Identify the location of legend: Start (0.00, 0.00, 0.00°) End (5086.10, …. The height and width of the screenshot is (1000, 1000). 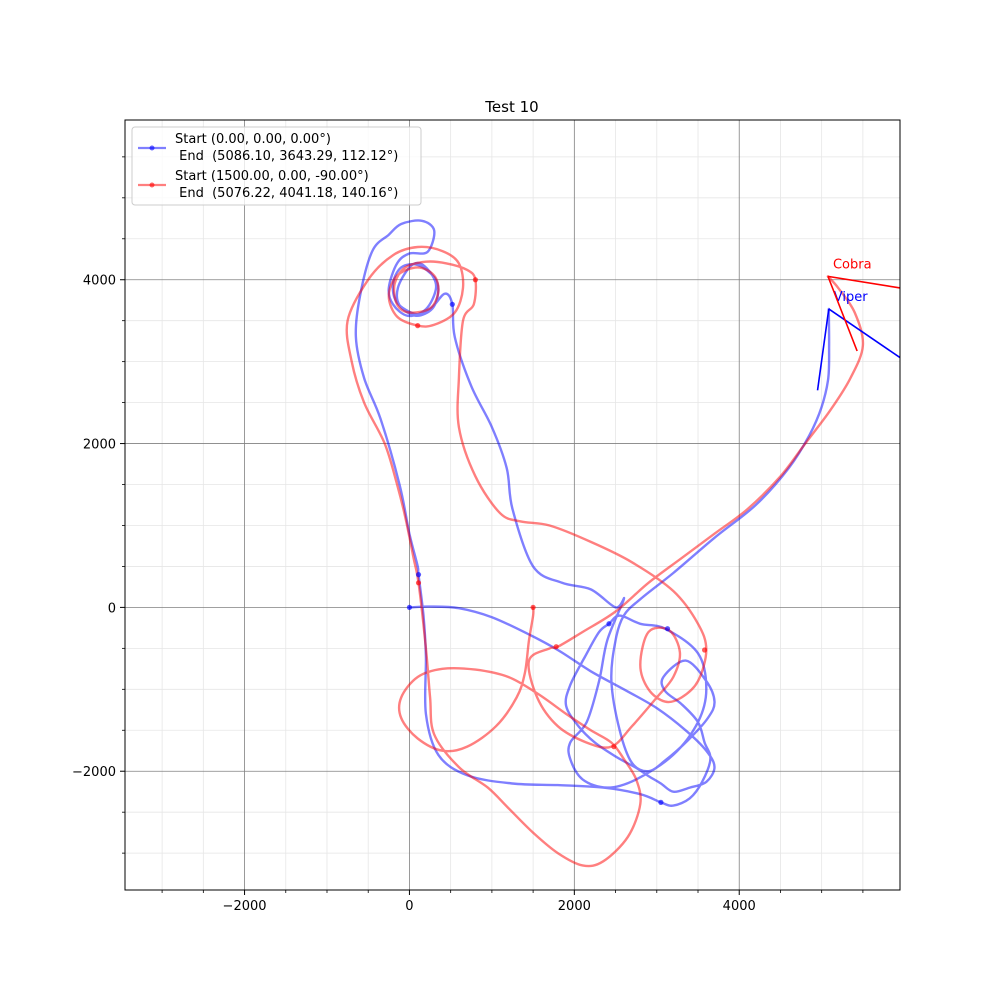
(276, 166).